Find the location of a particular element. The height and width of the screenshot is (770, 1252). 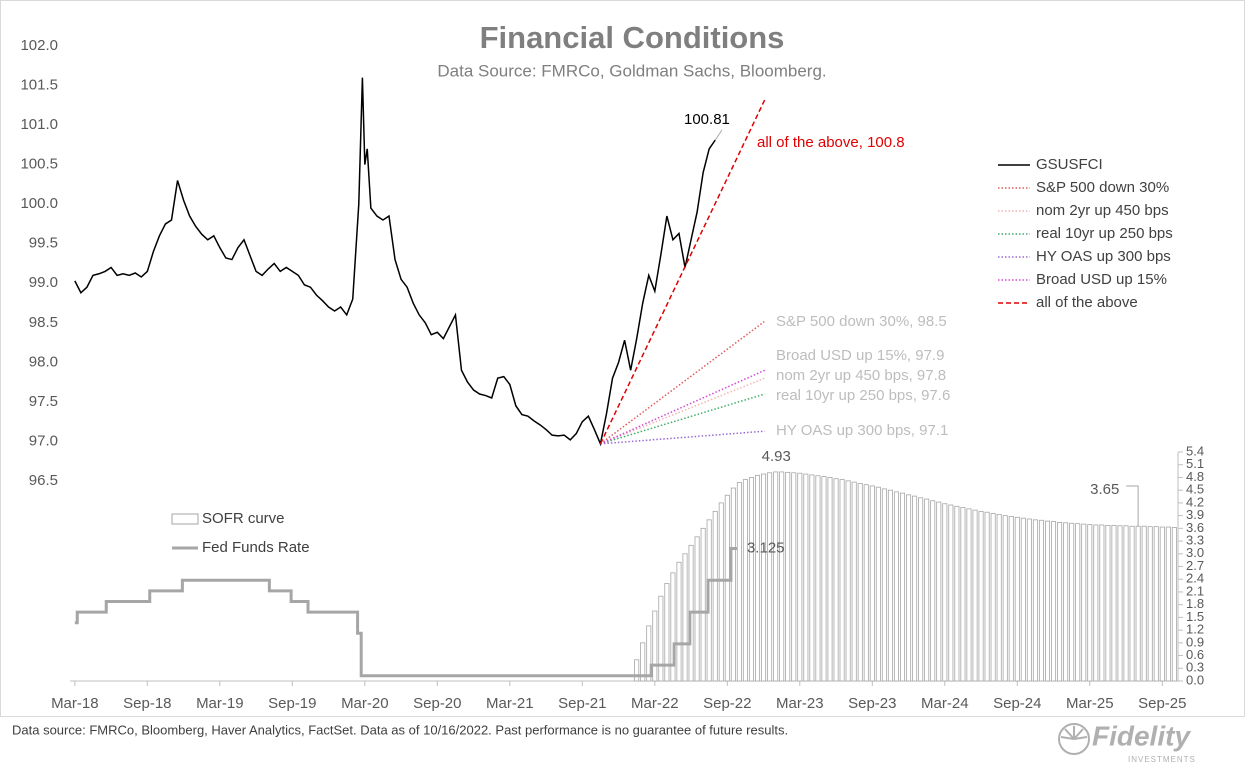

annotation: HY OAS up 300 bps, 97.1 is located at coordinates (862, 430).